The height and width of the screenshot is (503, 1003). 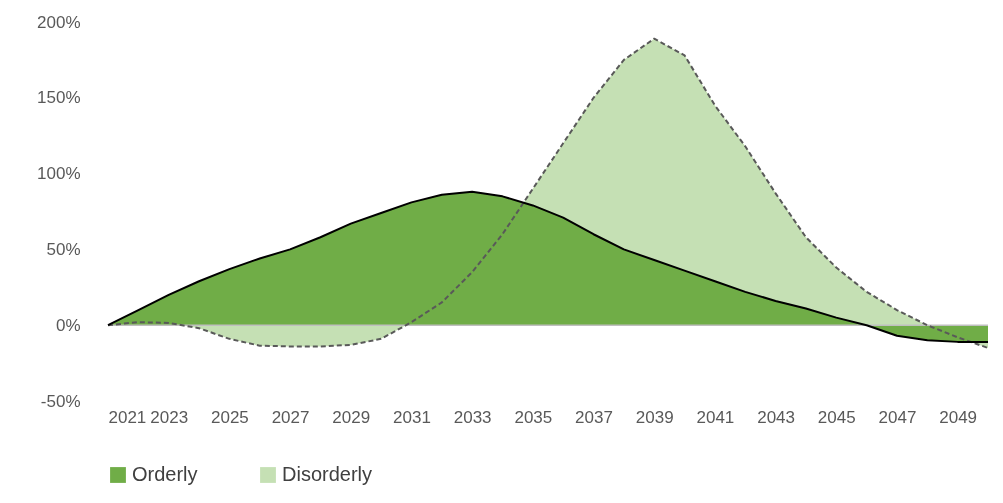 I want to click on x-tick-label: 2033, so click(x=472, y=417).